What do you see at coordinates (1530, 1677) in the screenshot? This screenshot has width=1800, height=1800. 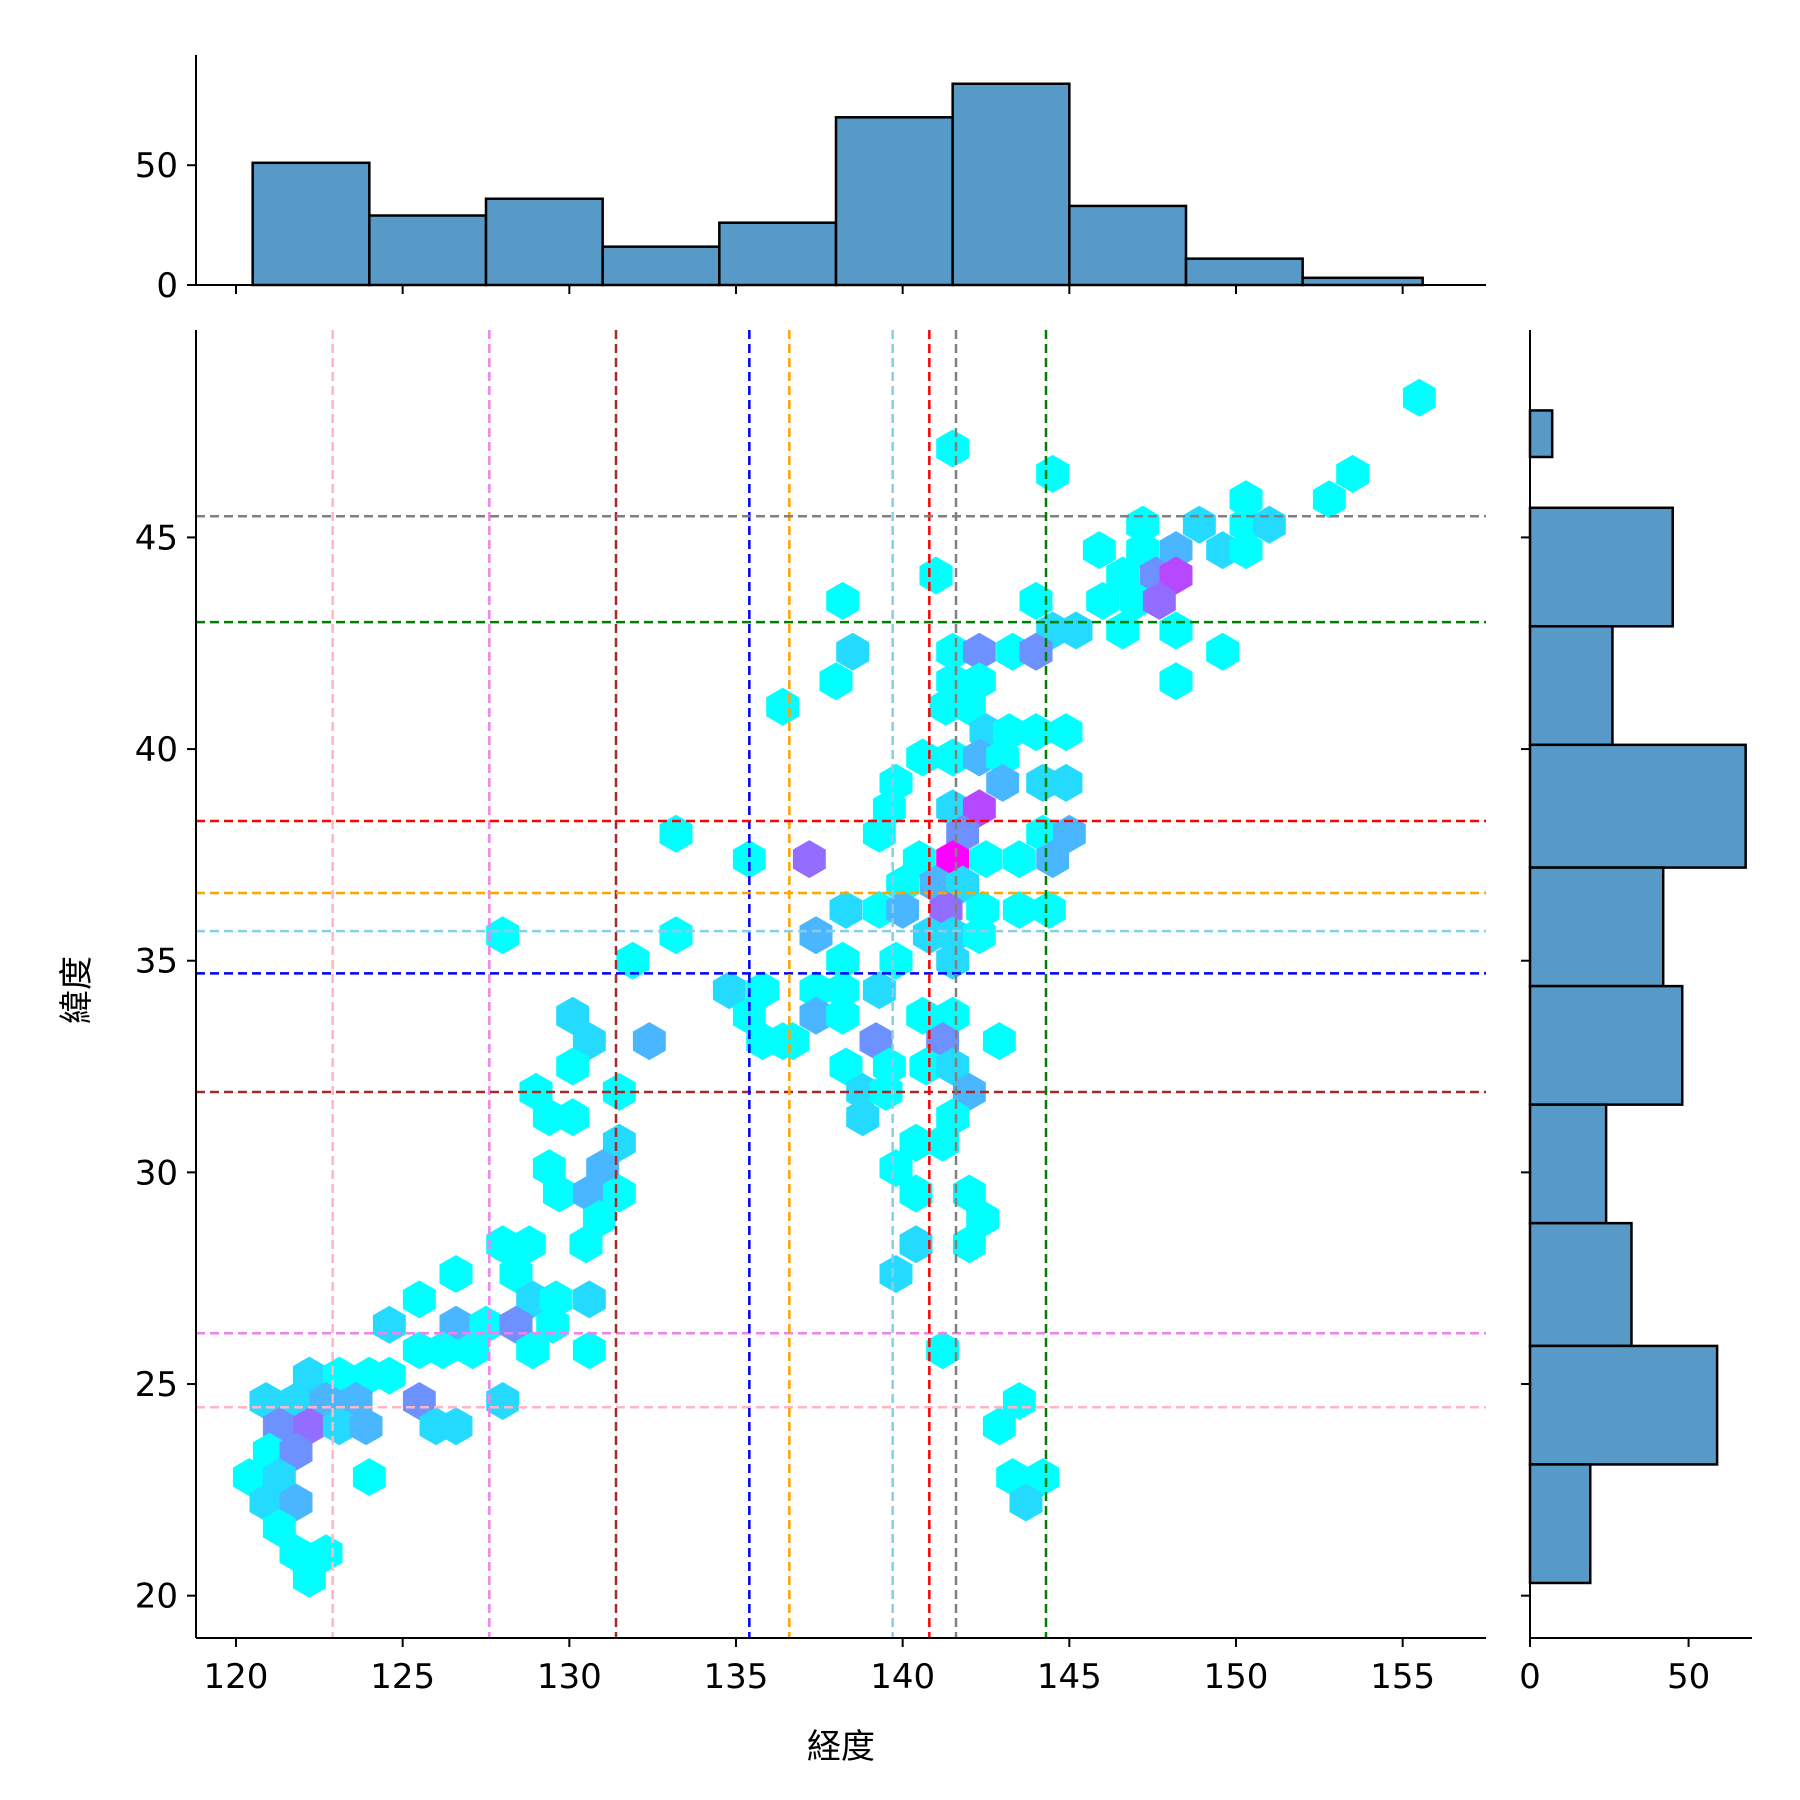 I see `right-hist-x-tick-label: 0` at bounding box center [1530, 1677].